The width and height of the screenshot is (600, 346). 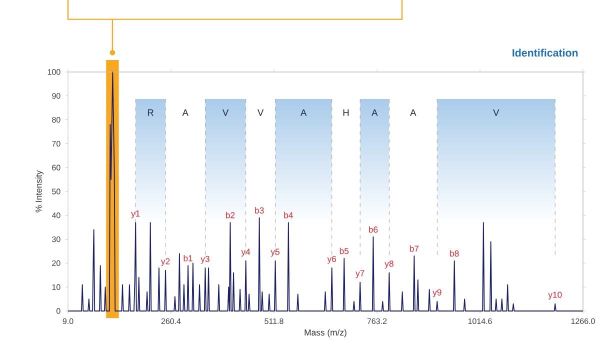 What do you see at coordinates (188, 258) in the screenshot?
I see `annotation: b1` at bounding box center [188, 258].